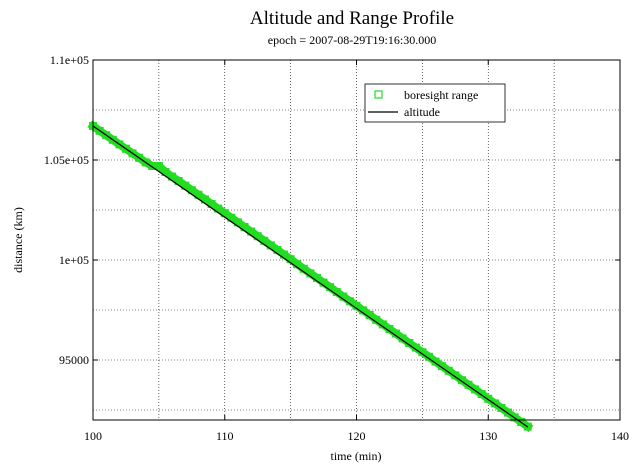  Describe the element at coordinates (441, 95) in the screenshot. I see `legend-label-boresight-range: boresight range` at that location.